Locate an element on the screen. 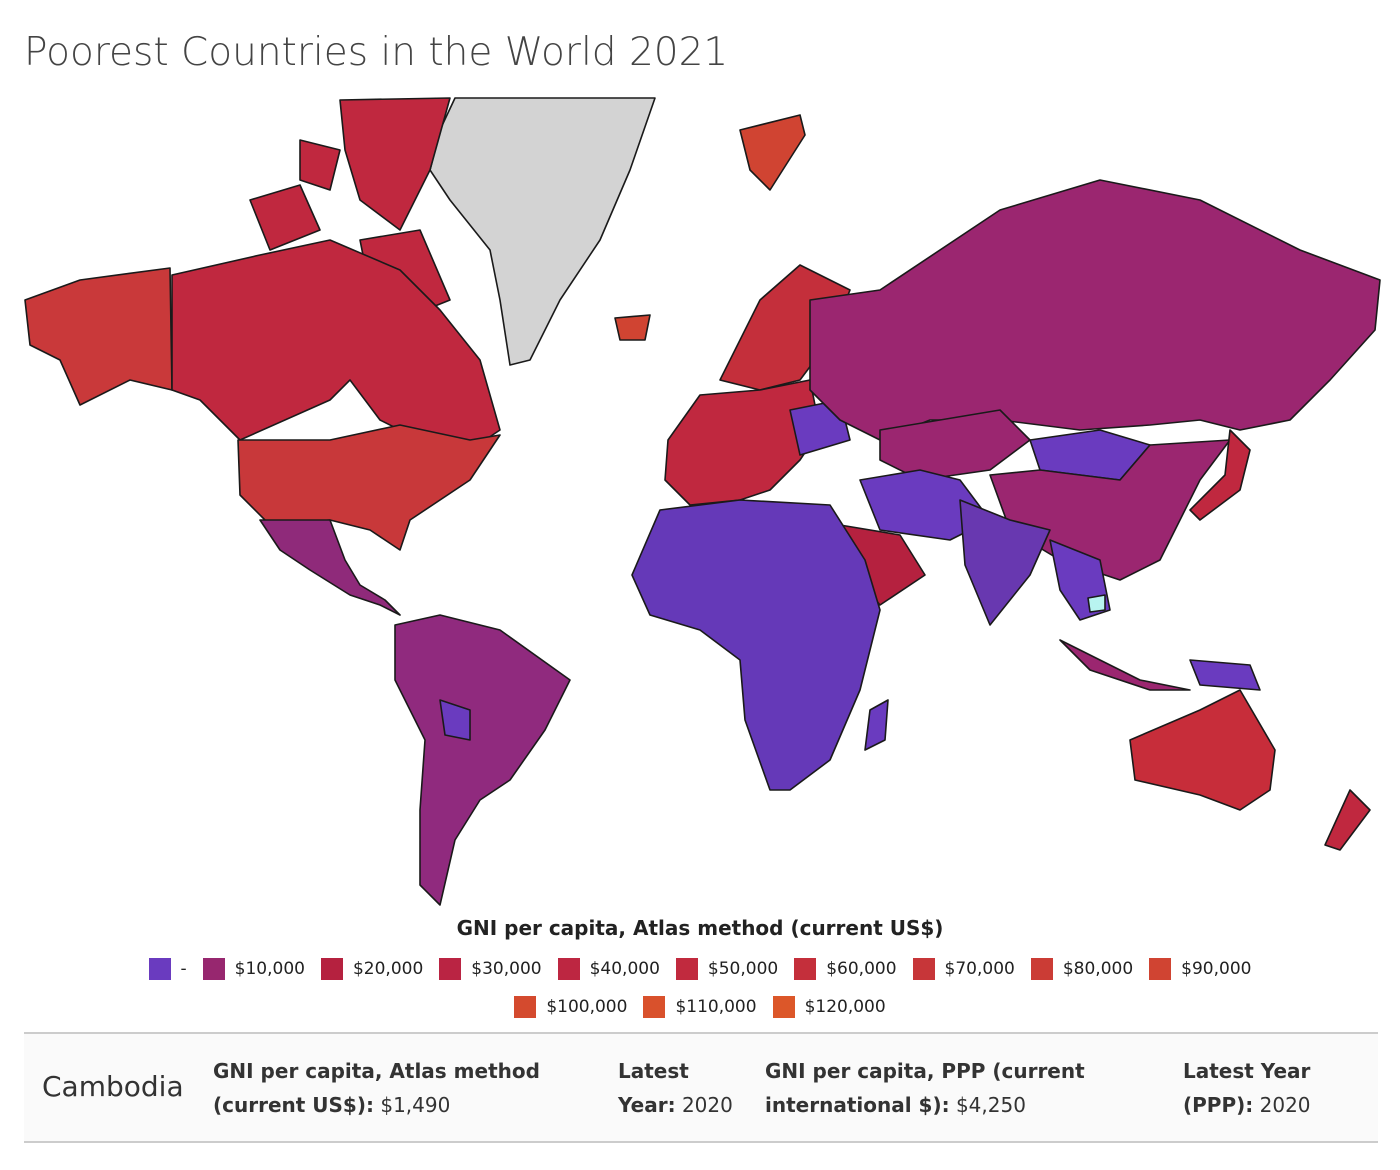 This screenshot has height=1170, width=1400. legend-label: $100,000 is located at coordinates (587, 1007).